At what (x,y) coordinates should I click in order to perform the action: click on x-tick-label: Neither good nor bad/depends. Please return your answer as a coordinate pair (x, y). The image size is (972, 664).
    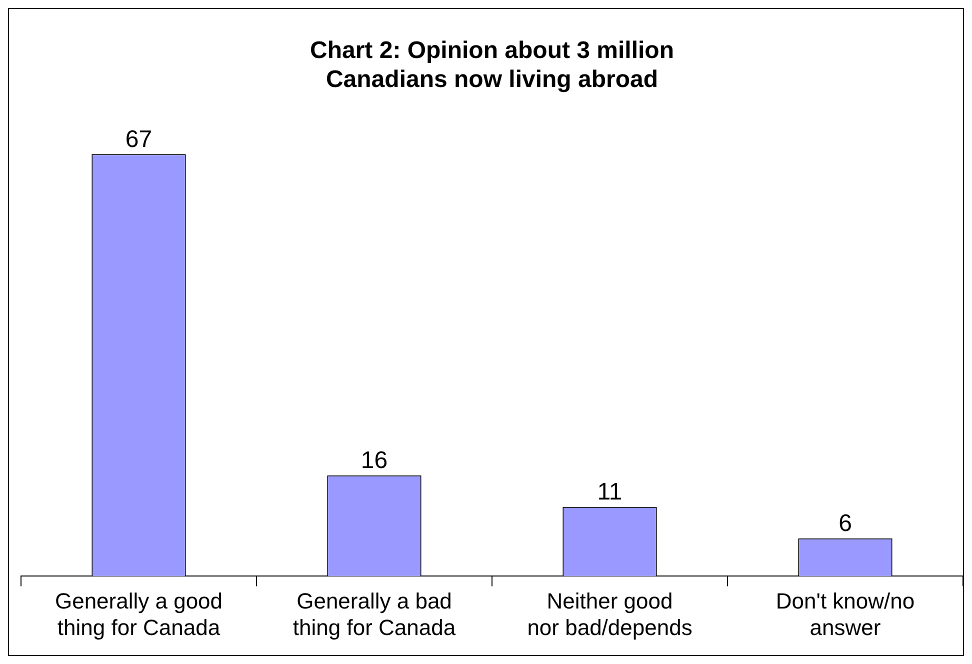
    Looking at the image, I should click on (609, 614).